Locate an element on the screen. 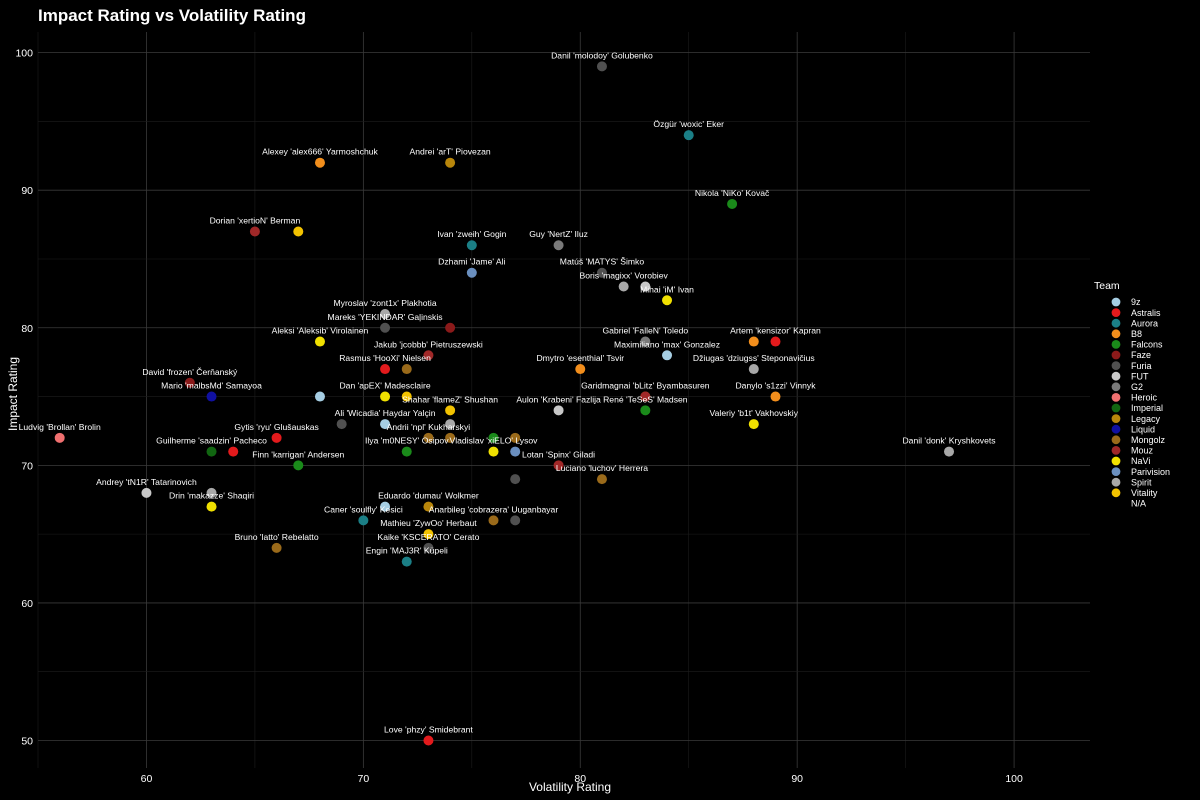  data-point-label: Aulon 'Krabeni' Fazlija is located at coordinates (558, 399).